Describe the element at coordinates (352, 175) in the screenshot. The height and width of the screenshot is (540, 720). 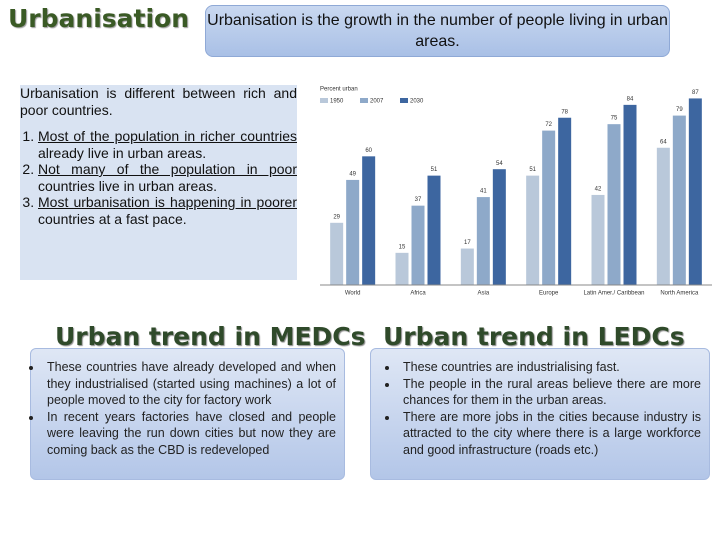
I see `value-label: 49` at that location.